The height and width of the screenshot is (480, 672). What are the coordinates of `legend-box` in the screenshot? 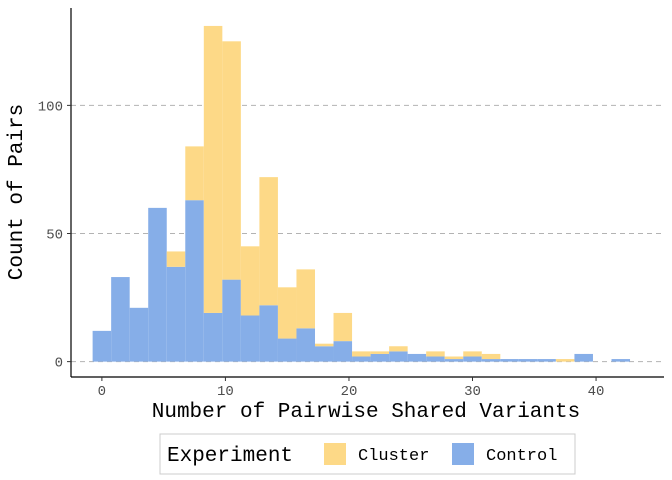 It's located at (367, 454).